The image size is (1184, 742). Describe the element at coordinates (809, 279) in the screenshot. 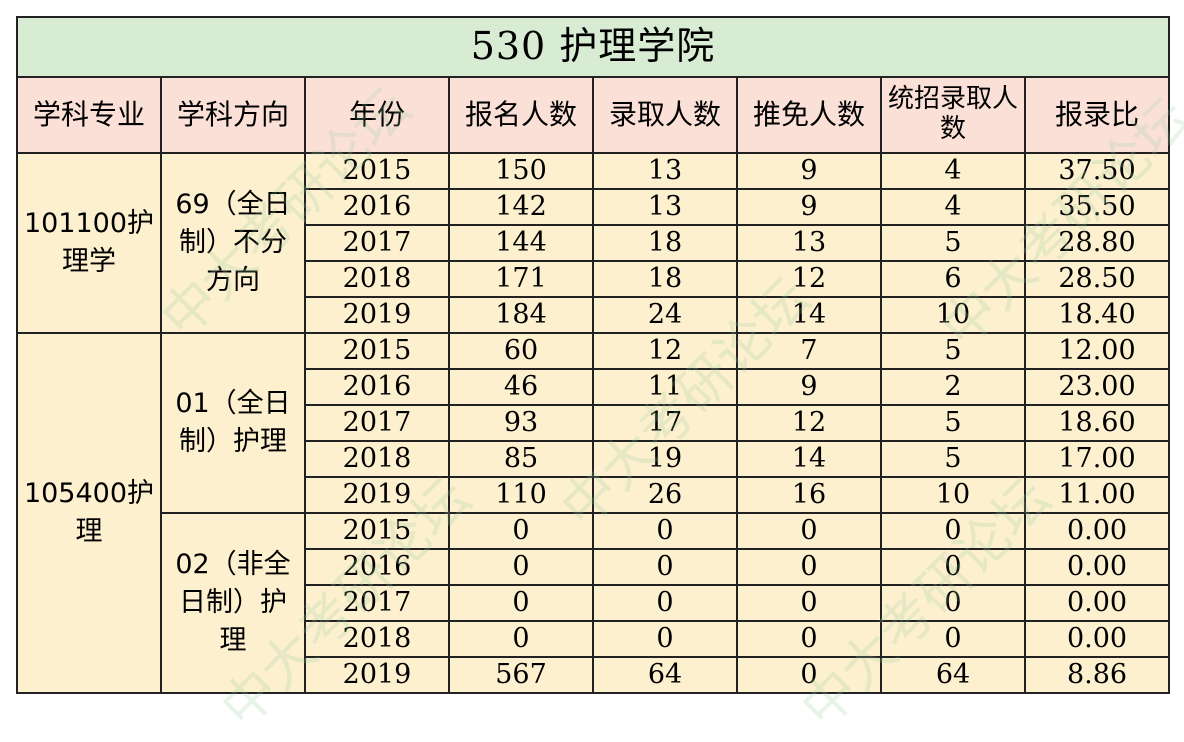

I see `exempt-cell: 12` at that location.